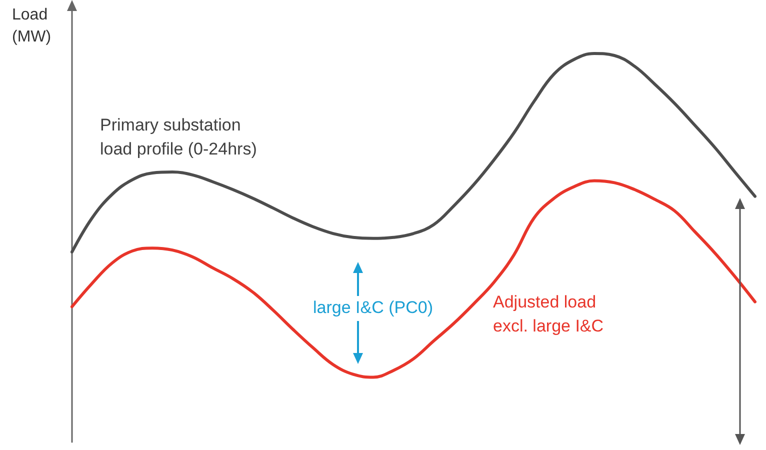  I want to click on series-label: Adjusted load excl. large I&C, so click(548, 314).